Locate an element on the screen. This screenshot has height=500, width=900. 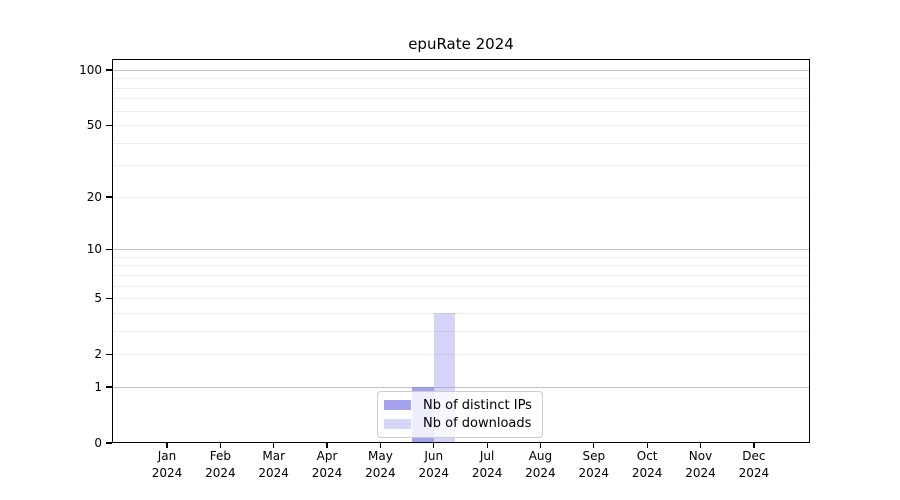
x-tick-label: Feb 2024 is located at coordinates (220, 464).